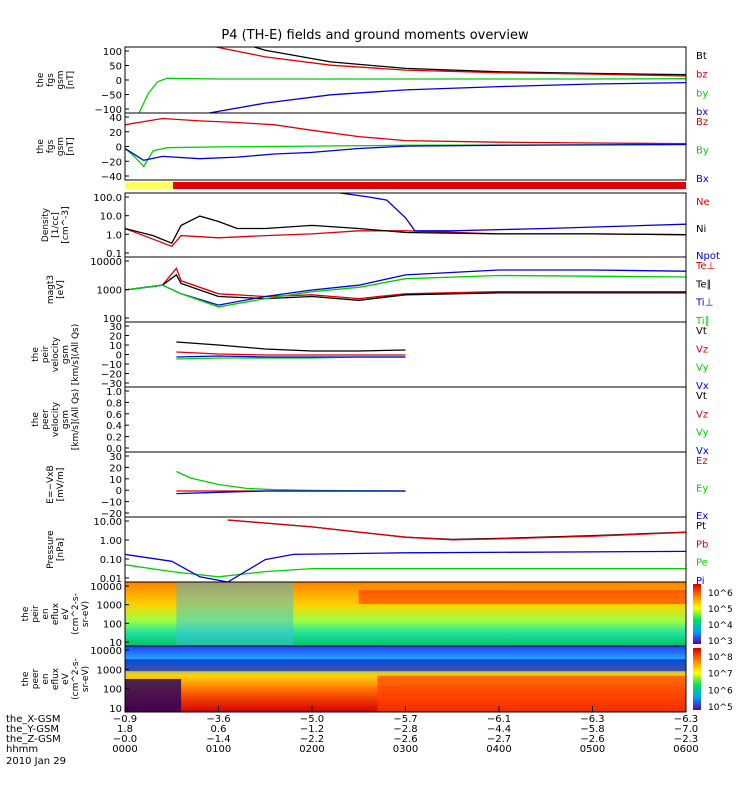 The image size is (750, 800). What do you see at coordinates (685, 749) in the screenshot?
I see `x-tick-label: 0600` at bounding box center [685, 749].